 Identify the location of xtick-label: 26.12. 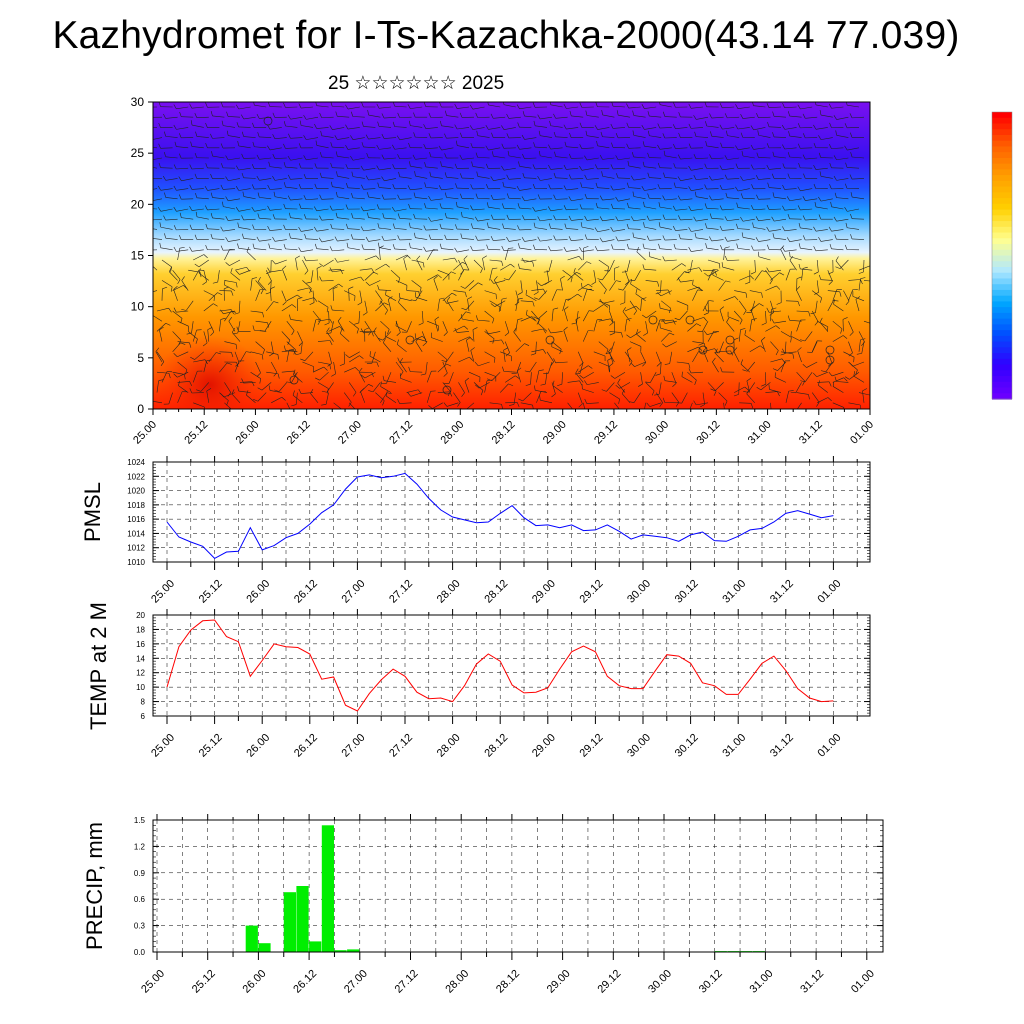
(306, 592).